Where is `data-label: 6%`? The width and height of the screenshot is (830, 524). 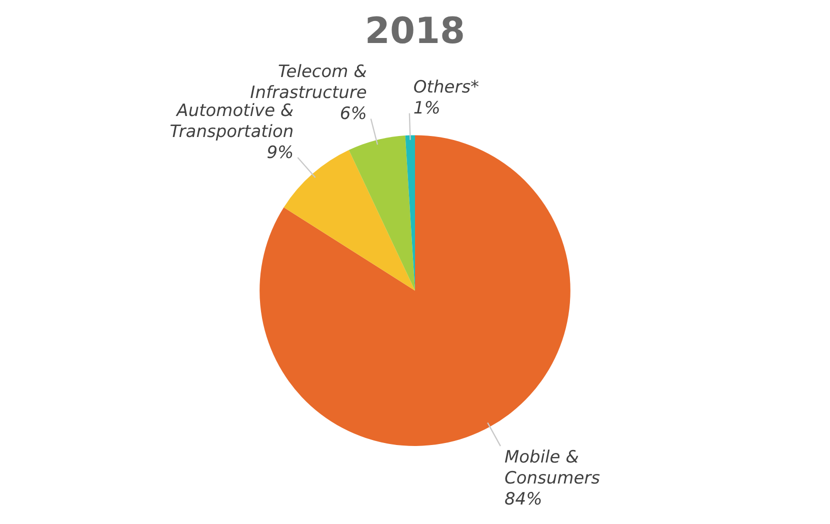 data-label: 6% is located at coordinates (353, 114).